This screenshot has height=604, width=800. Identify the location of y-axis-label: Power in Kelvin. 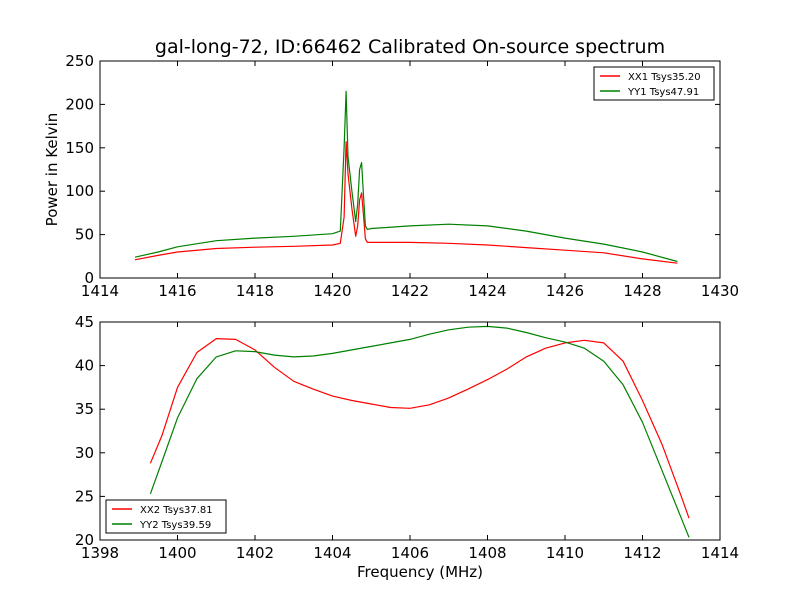
(52, 170).